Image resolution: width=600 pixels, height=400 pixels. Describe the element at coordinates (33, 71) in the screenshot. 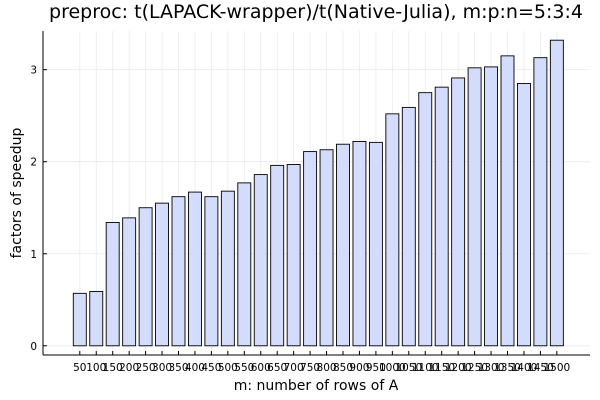

I see `y-tick-label-3: 3` at that location.